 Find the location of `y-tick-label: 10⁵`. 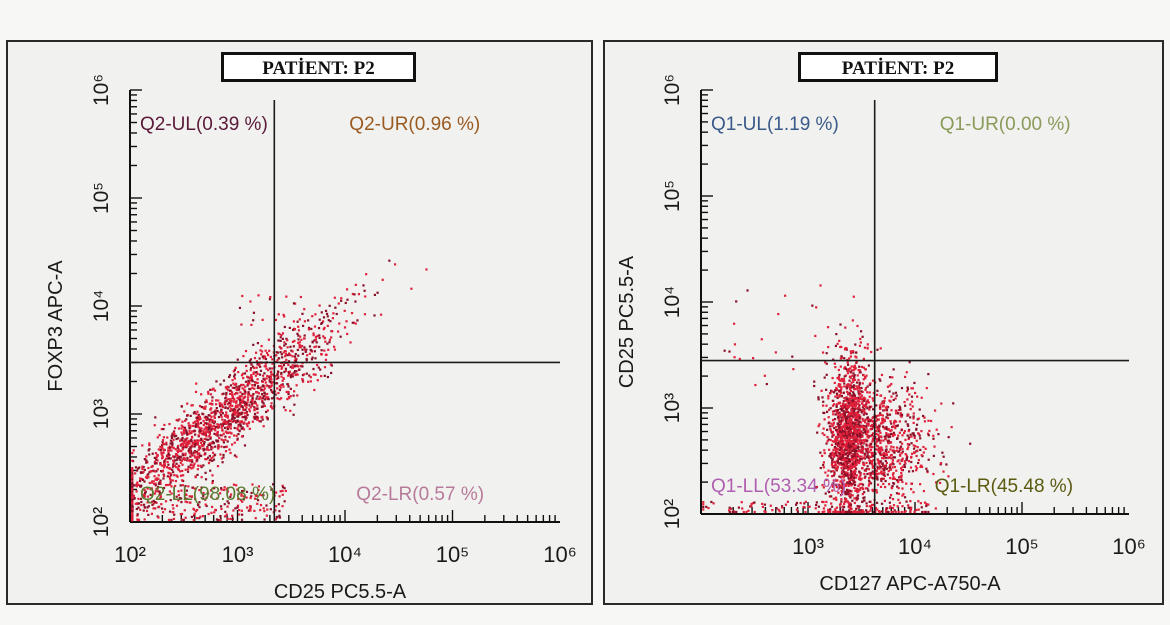

y-tick-label: 10⁵ is located at coordinates (672, 196).